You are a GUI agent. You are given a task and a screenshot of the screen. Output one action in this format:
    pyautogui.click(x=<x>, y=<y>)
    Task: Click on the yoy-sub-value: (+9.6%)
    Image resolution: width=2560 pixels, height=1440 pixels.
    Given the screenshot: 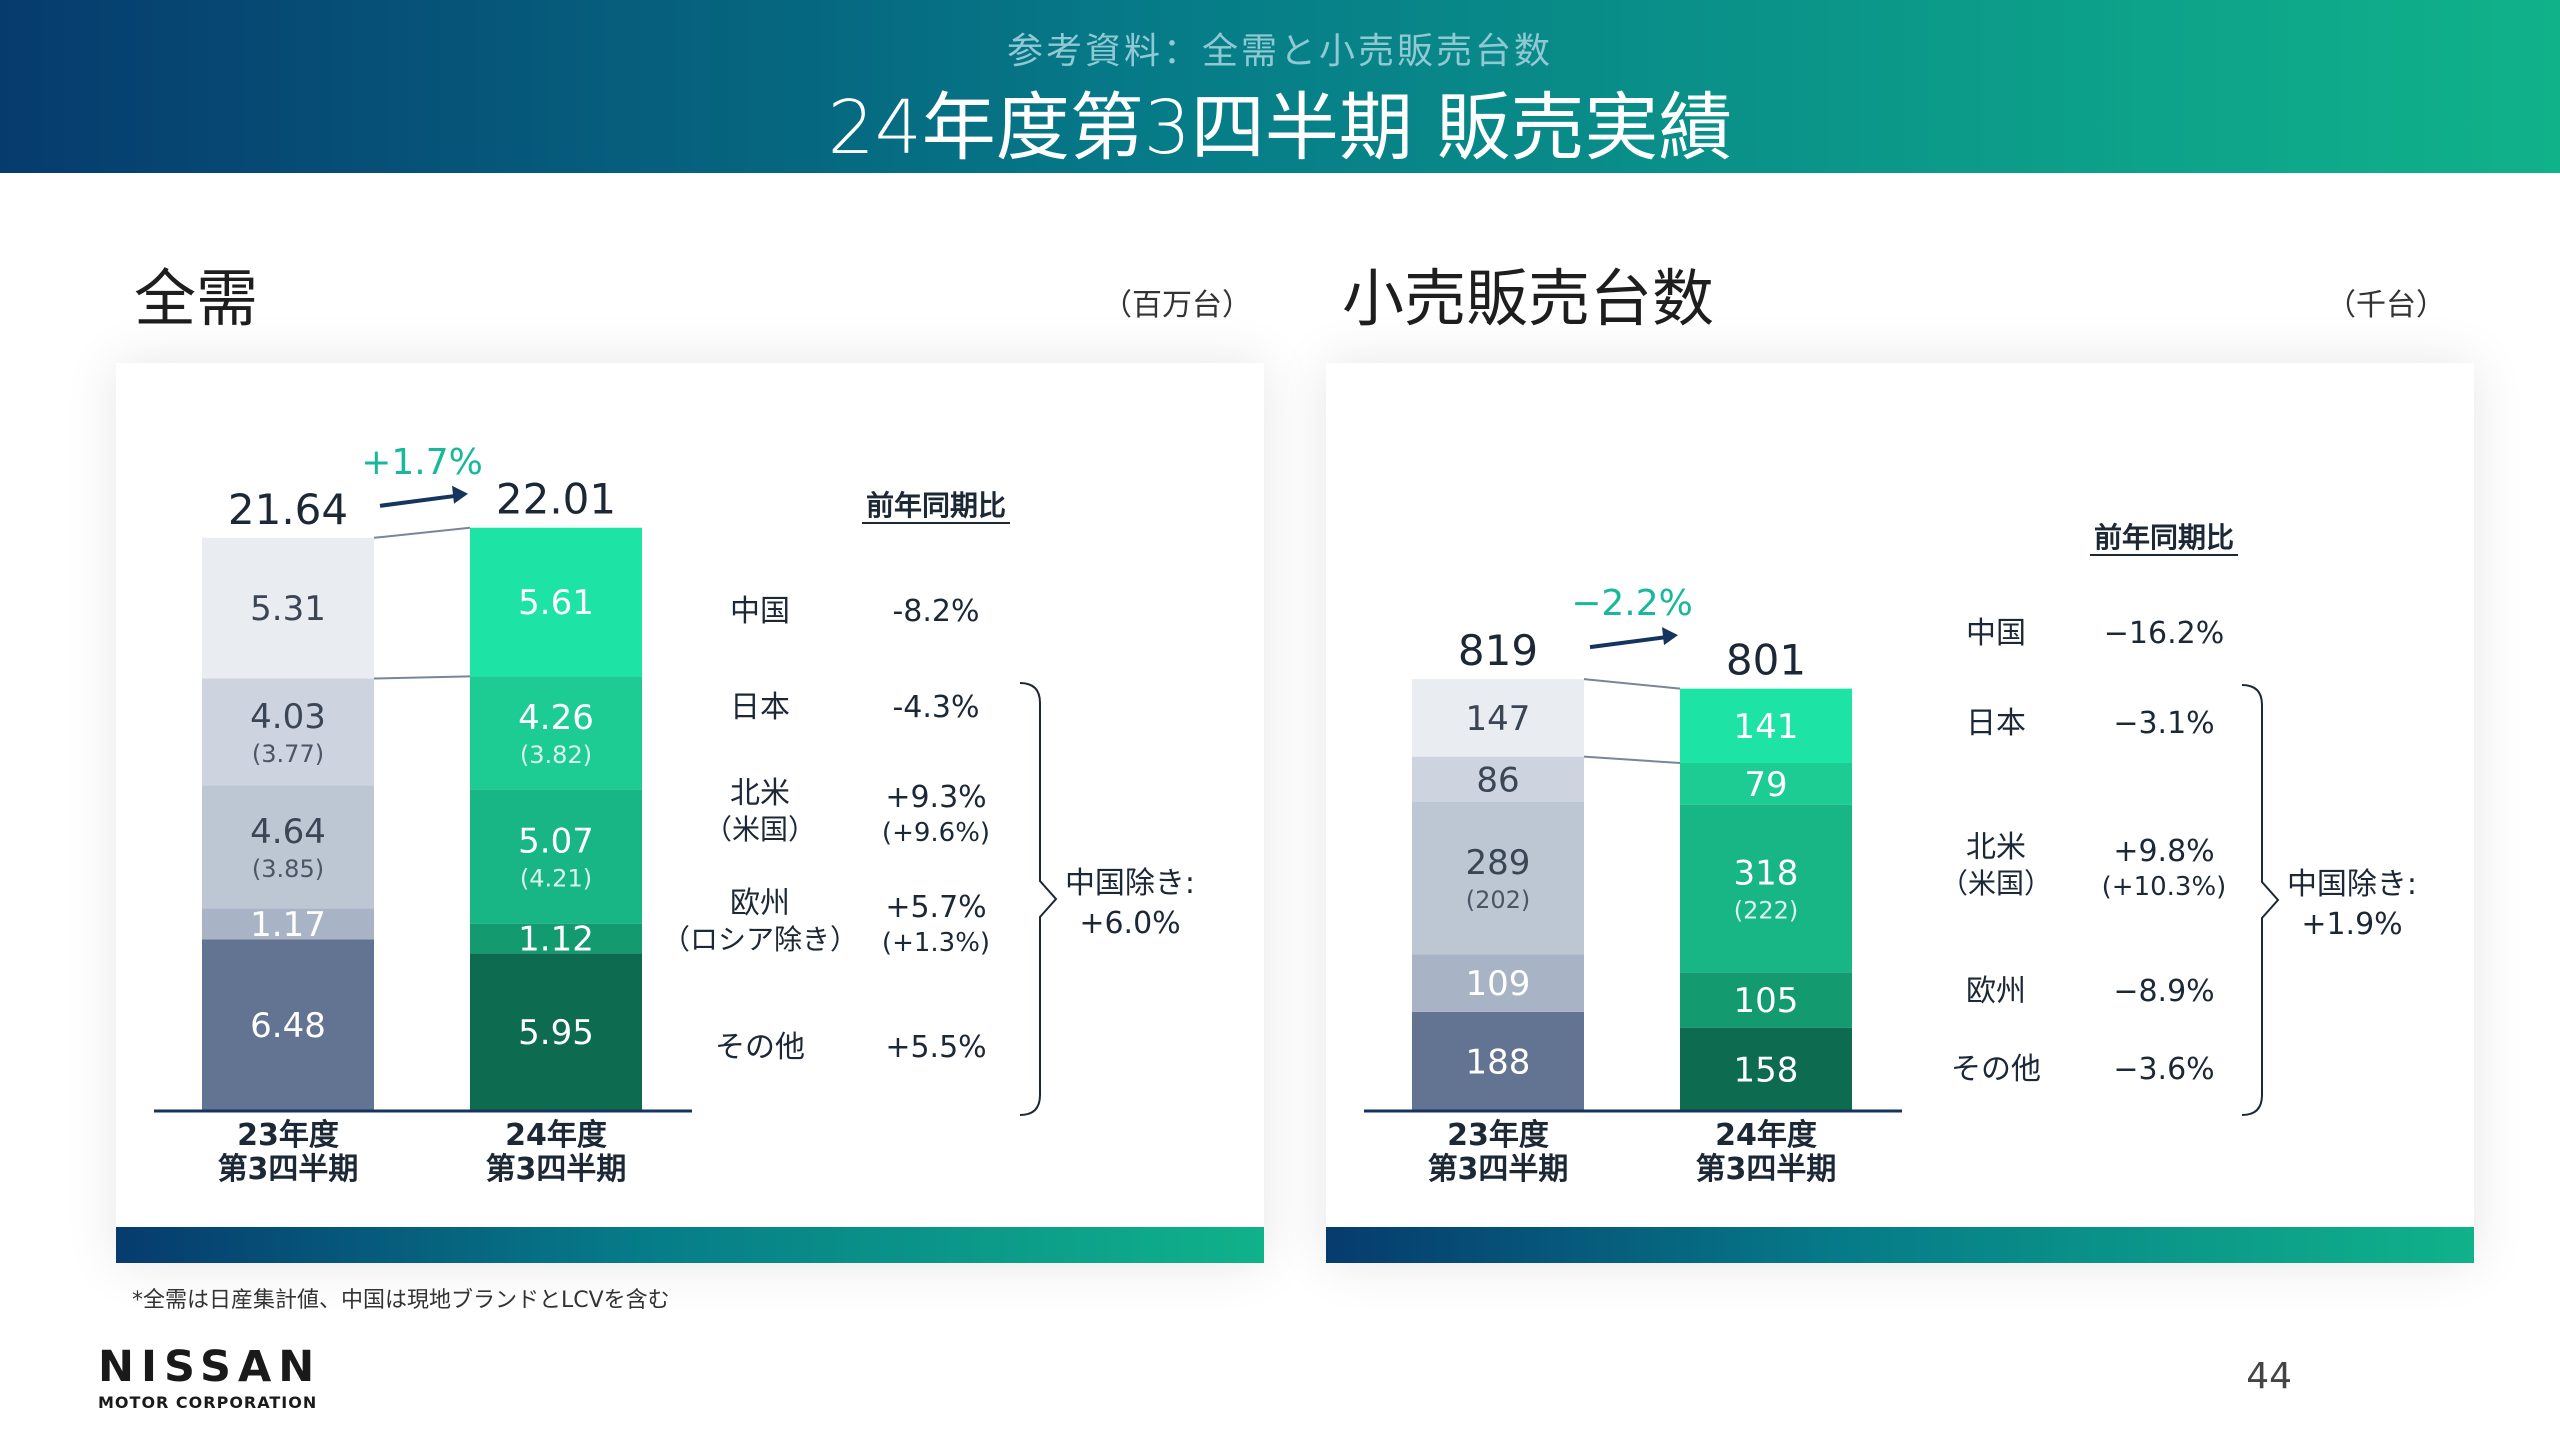 What is the action you would take?
    pyautogui.click(x=936, y=833)
    